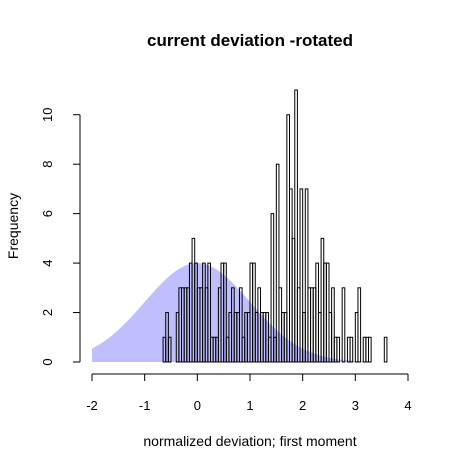 This screenshot has height=472, width=462. I want to click on x-tick-label: -1, so click(145, 405).